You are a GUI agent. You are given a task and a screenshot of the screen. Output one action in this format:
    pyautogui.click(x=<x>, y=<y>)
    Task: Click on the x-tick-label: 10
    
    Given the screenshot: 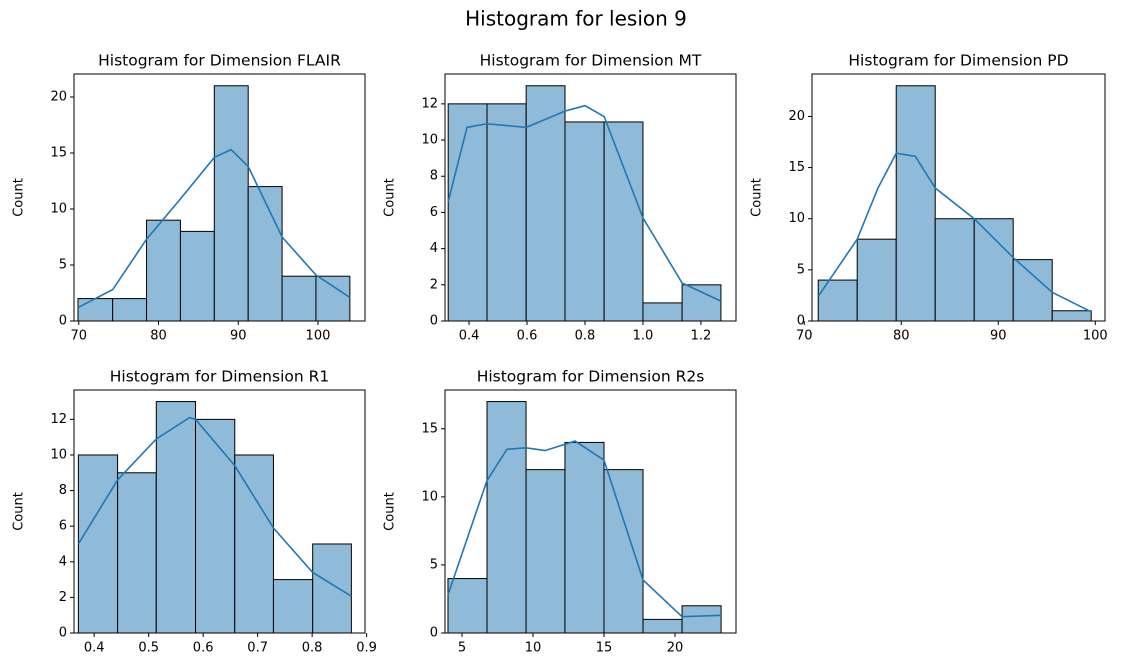 What is the action you would take?
    pyautogui.click(x=533, y=648)
    